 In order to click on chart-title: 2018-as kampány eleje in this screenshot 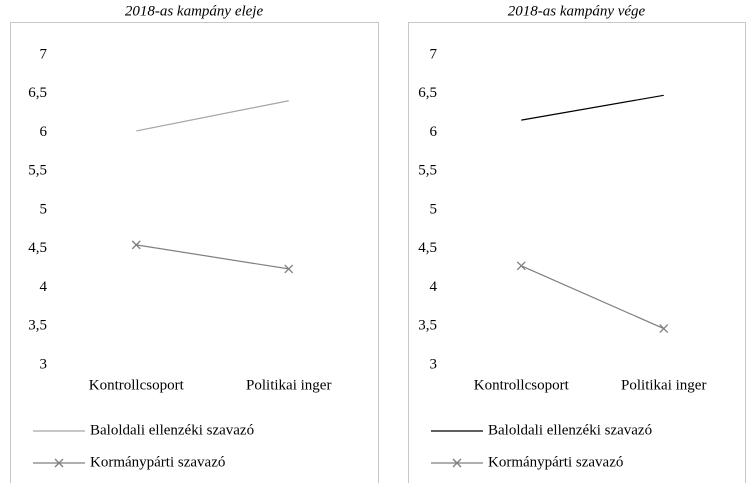, I will do `click(194, 11)`.